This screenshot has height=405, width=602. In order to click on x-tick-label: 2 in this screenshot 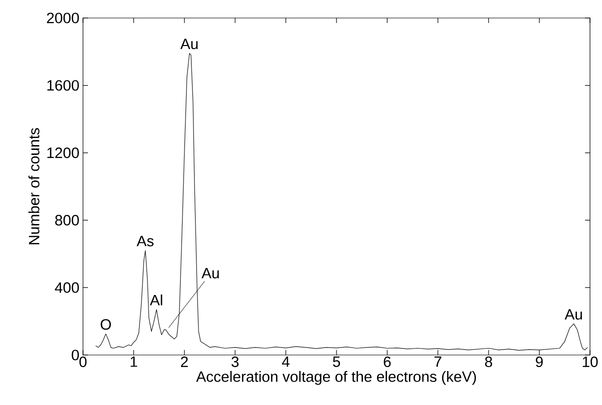, I will do `click(184, 361)`.